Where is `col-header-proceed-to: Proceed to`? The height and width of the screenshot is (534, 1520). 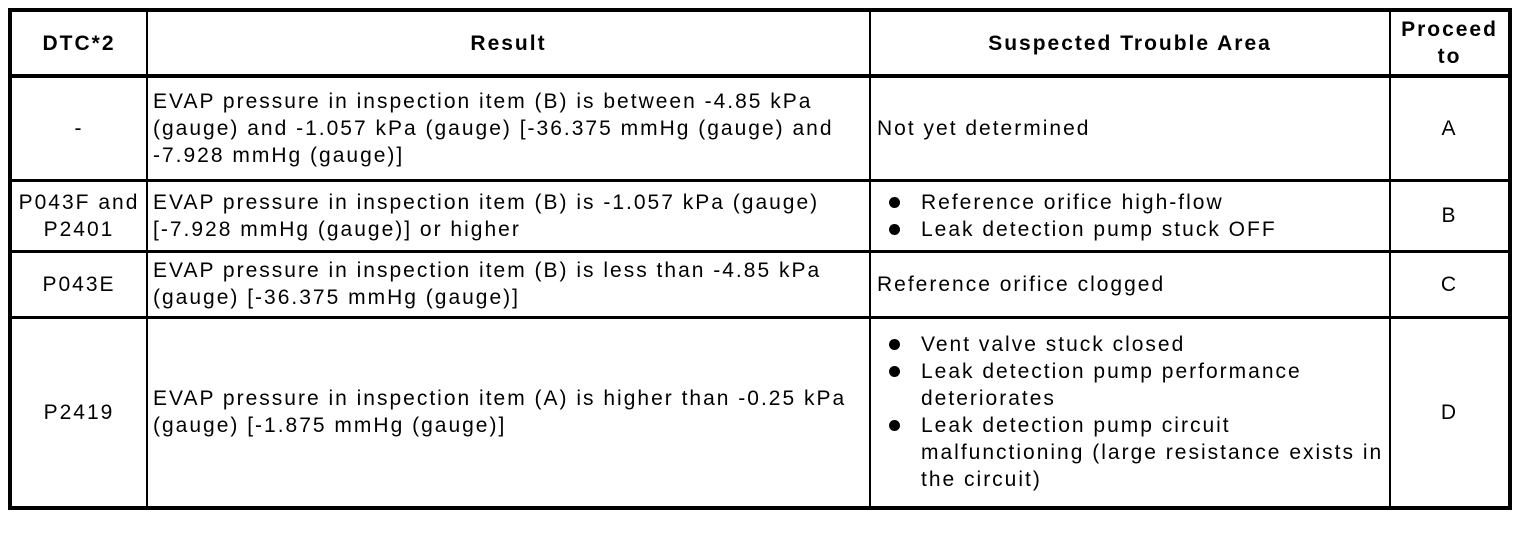 col-header-proceed-to: Proceed to is located at coordinates (1450, 43).